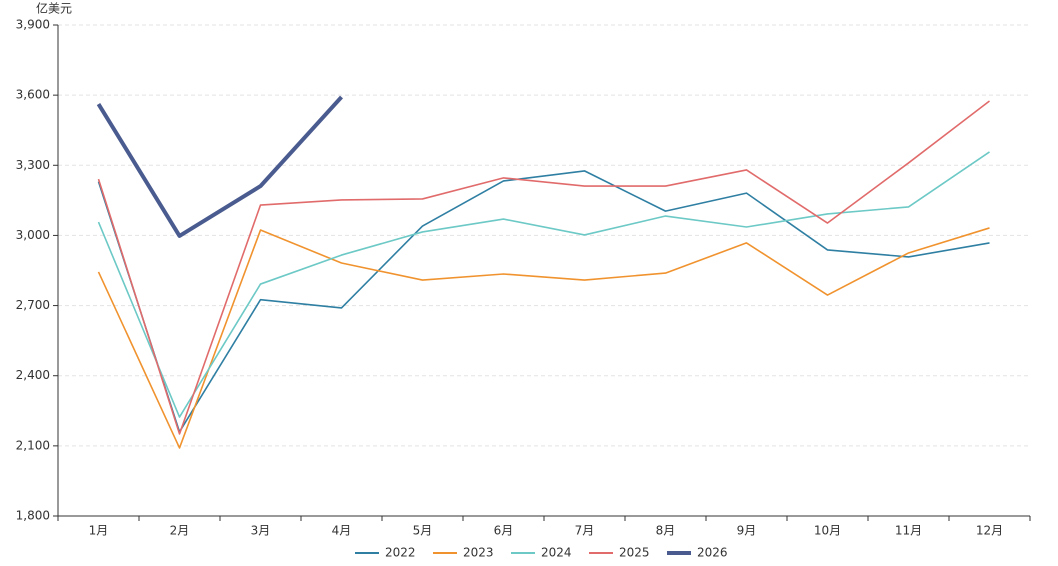  Describe the element at coordinates (747, 531) in the screenshot. I see `x-tick-label: 9月` at that location.